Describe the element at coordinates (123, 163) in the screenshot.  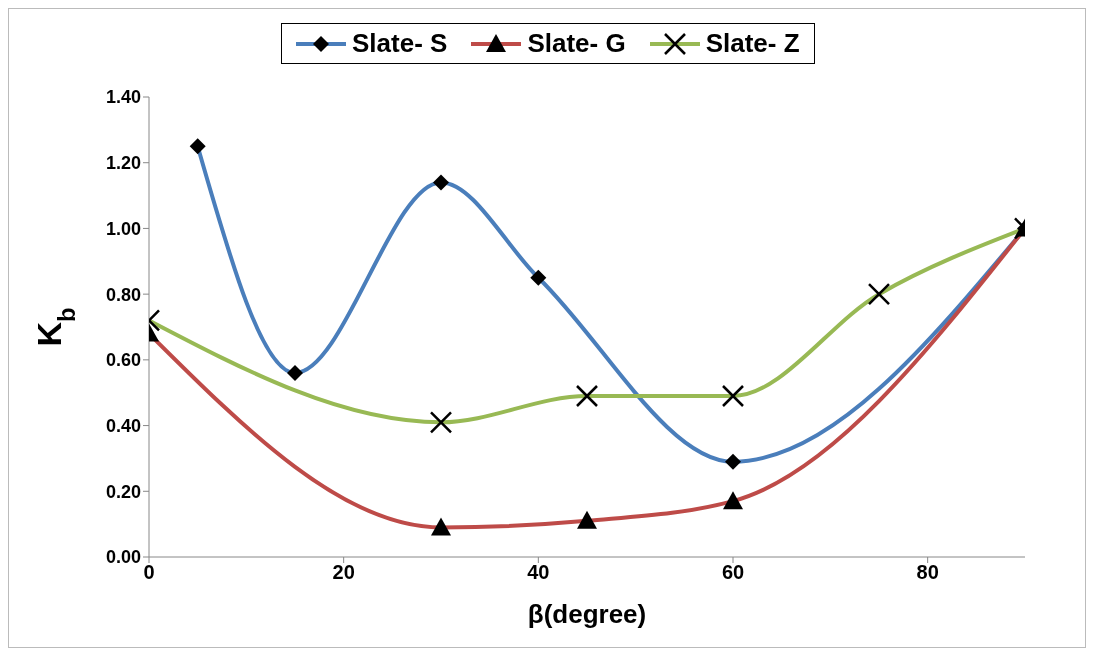
I see `y-tick-label: 1.20` at that location.